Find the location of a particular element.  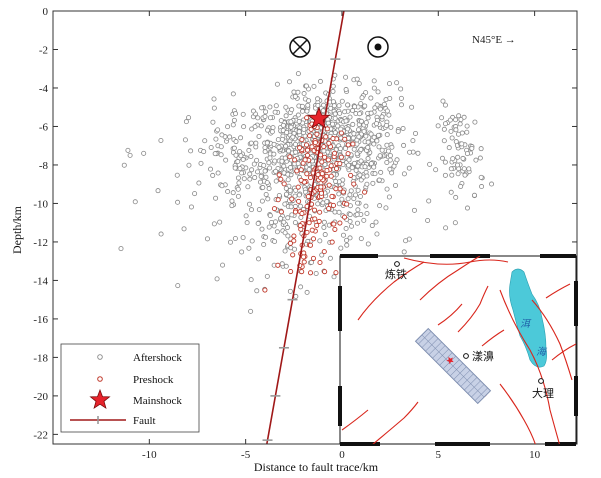

map-label: 漾濞 is located at coordinates (483, 356).